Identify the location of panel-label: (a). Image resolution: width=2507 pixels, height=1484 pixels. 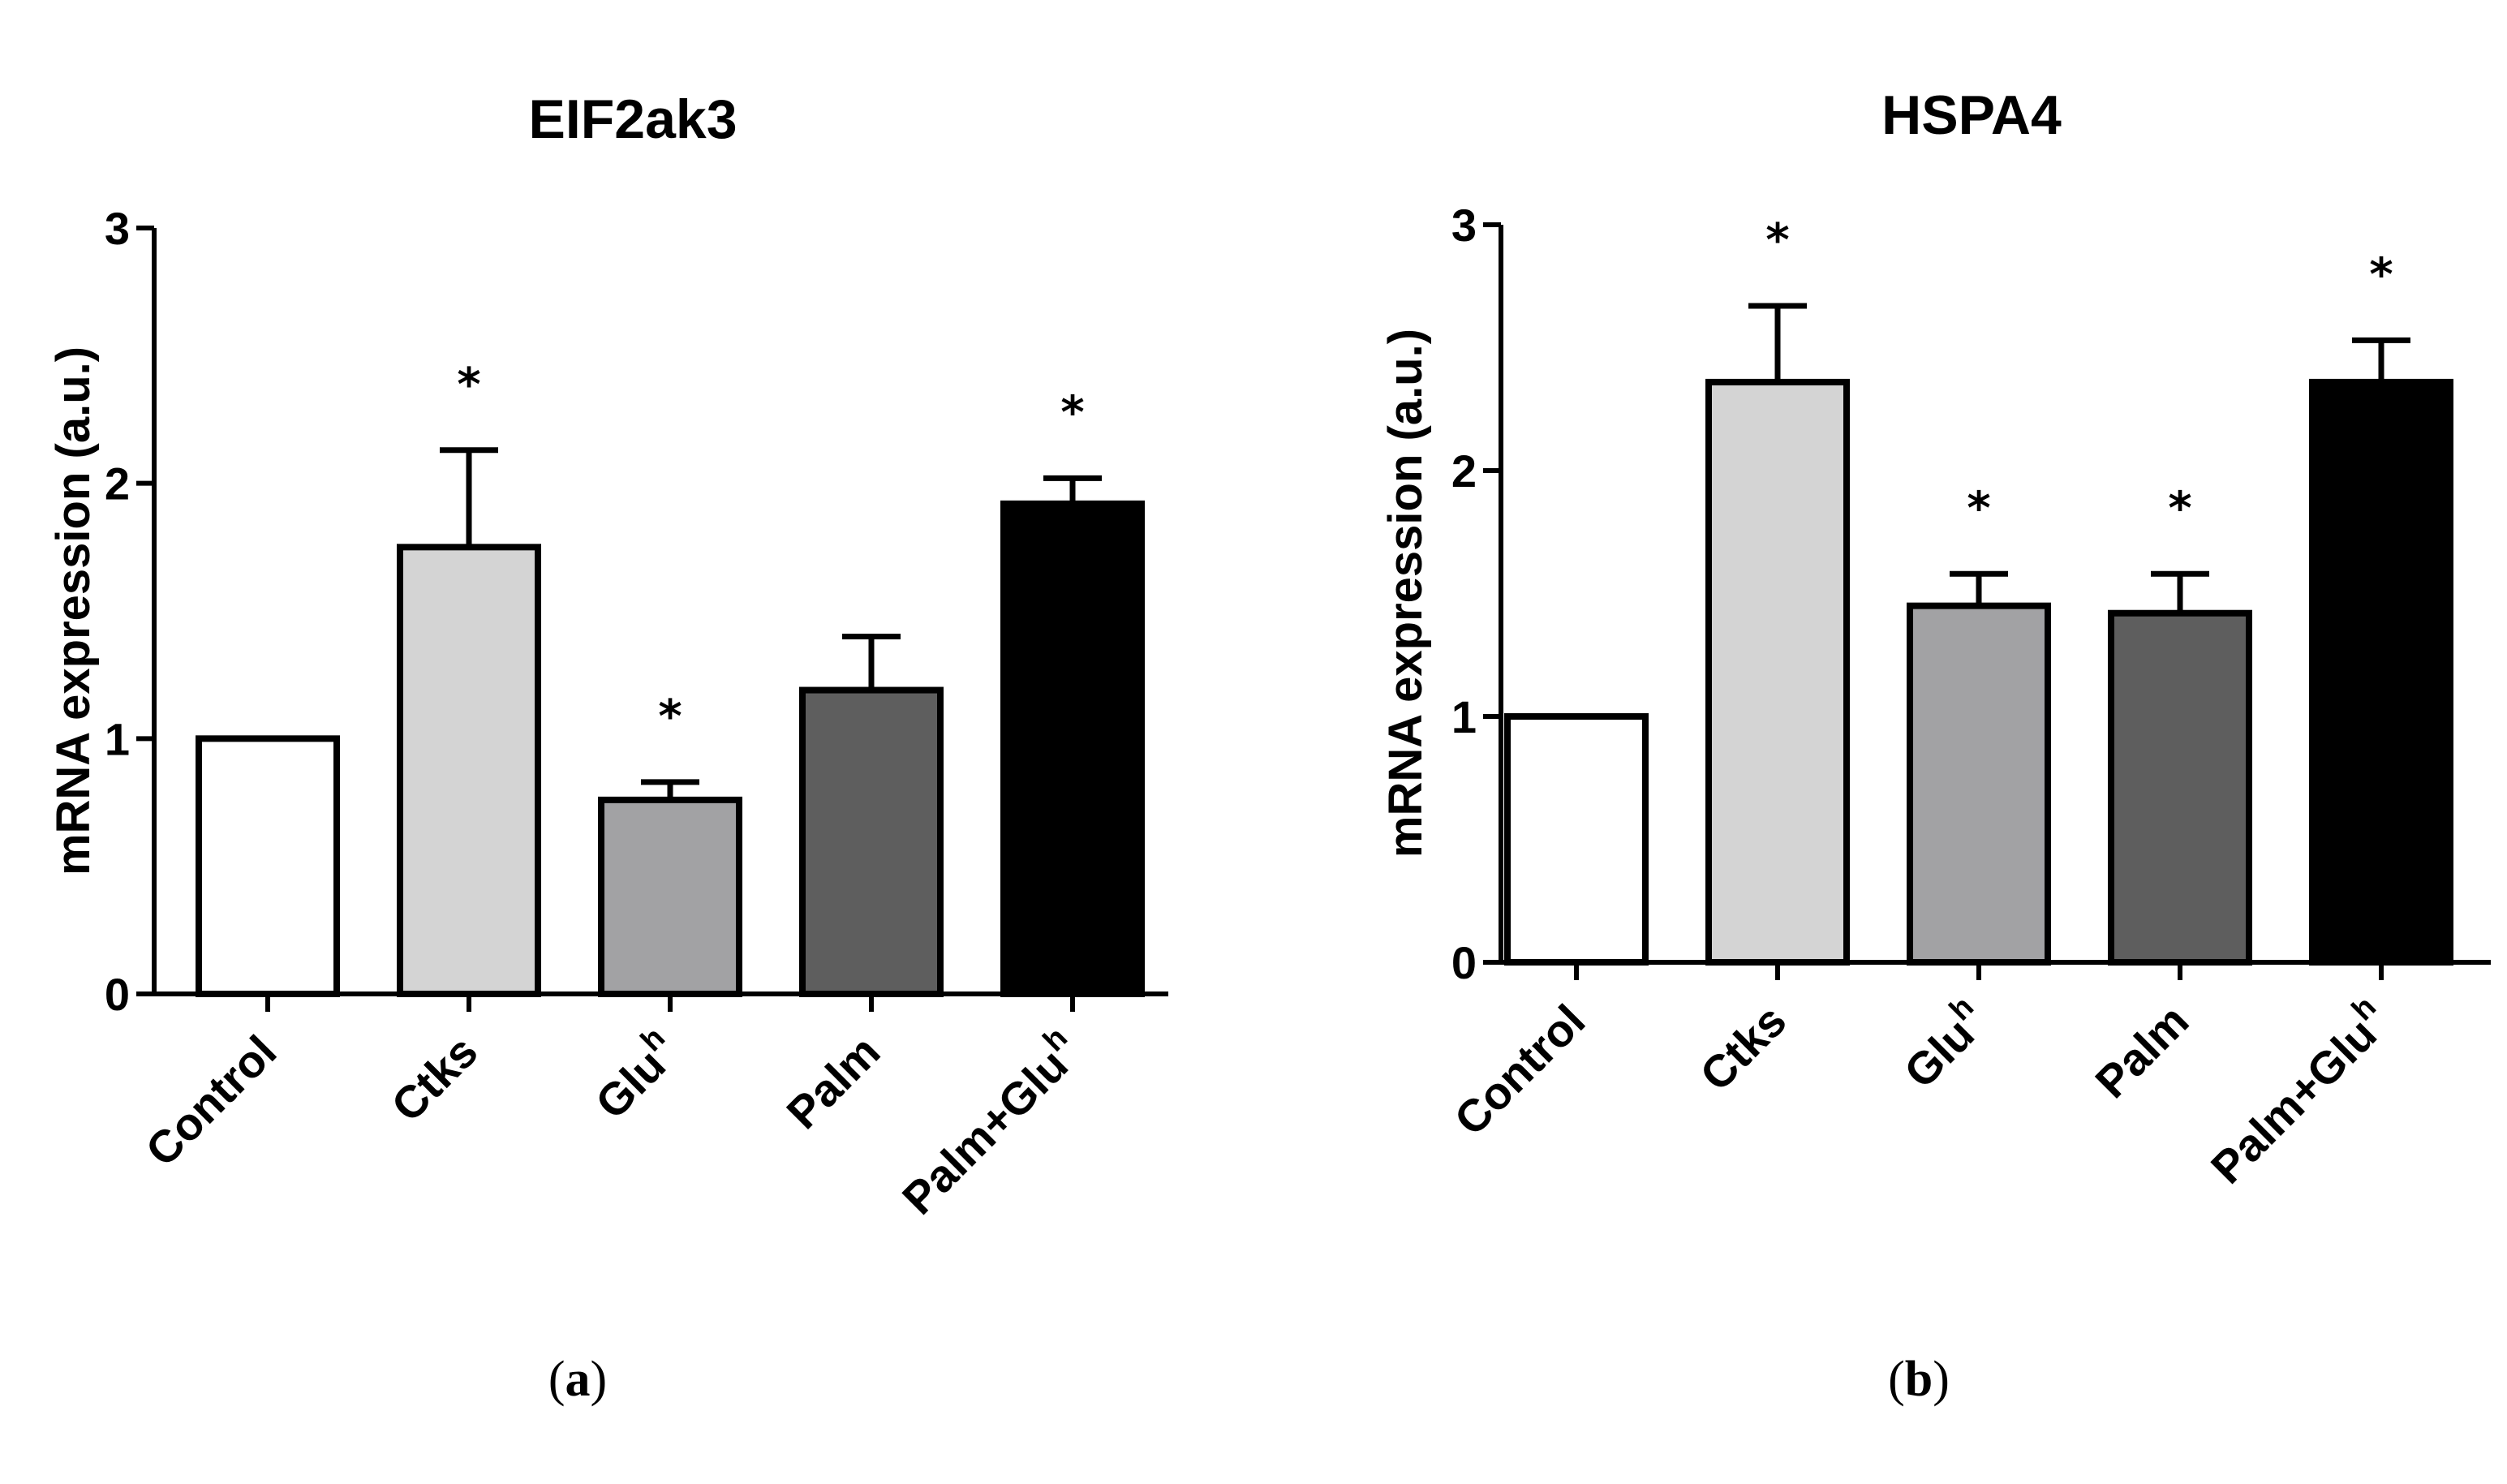
(577, 1379).